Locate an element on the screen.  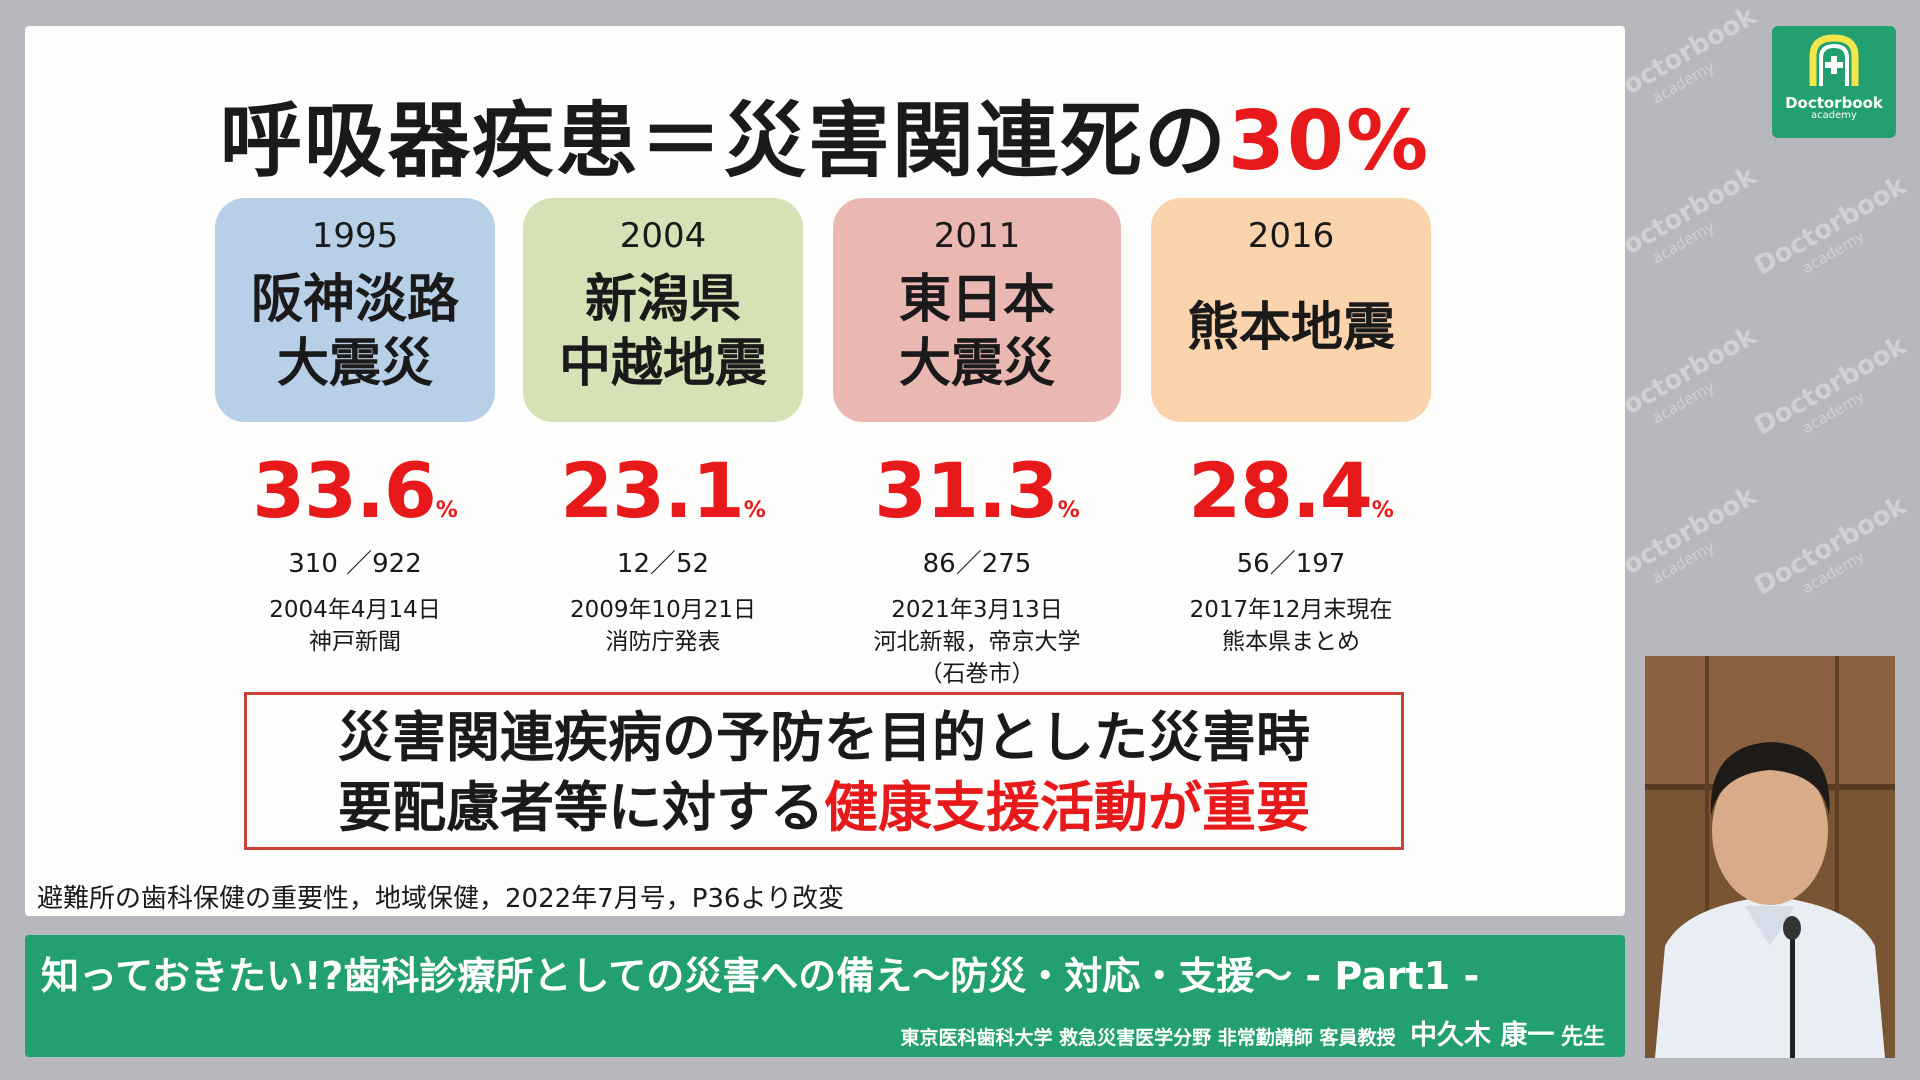
earthquake-card-2016: 2016 熊本地震 is located at coordinates (1291, 310).